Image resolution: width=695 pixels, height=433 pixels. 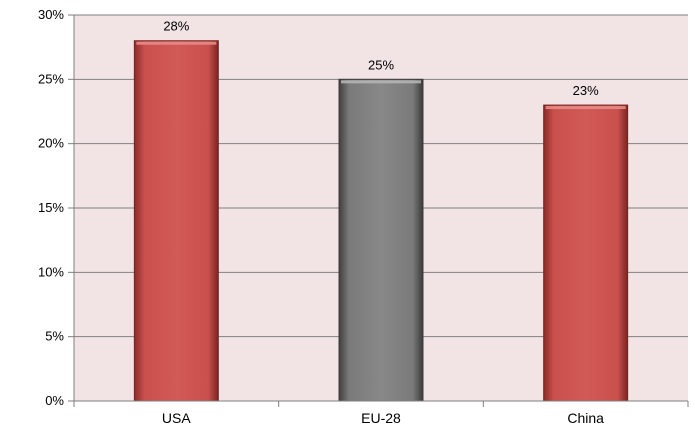 What do you see at coordinates (586, 90) in the screenshot?
I see `data-label: 23%` at bounding box center [586, 90].